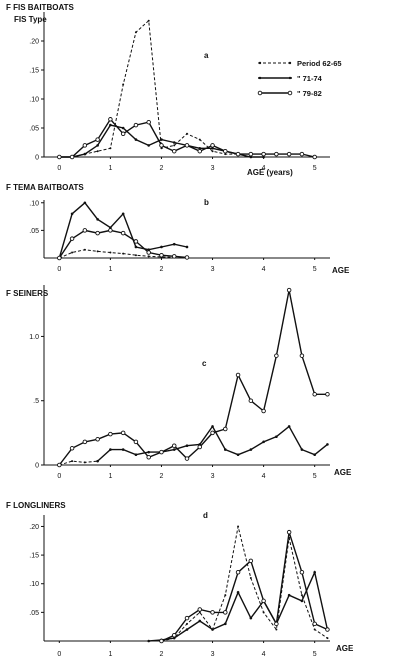 This screenshot has width=400, height=664. Describe the element at coordinates (37, 158) in the screenshot. I see `y-tick-label: 0` at that location.